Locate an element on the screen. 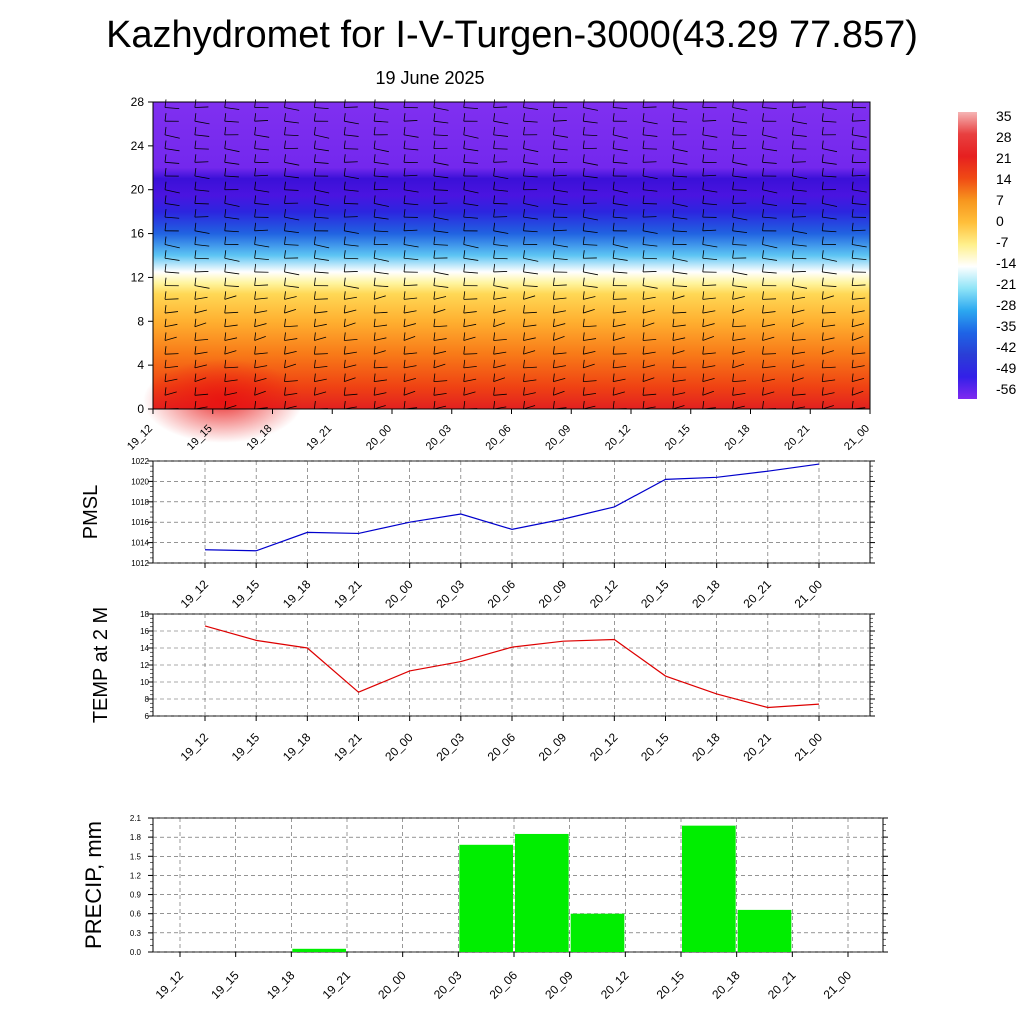 The image size is (1024, 1024). x-tick-label: 20_09 is located at coordinates (558, 438).